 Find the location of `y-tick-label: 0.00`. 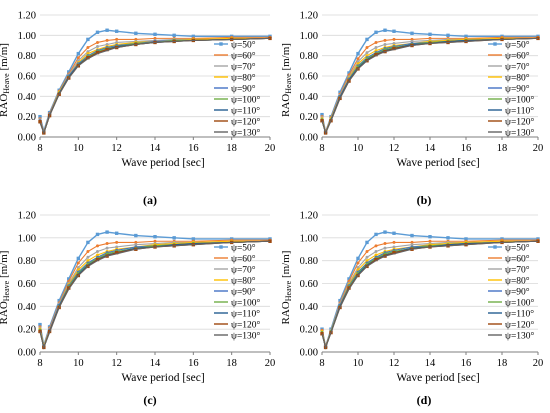

y-tick-label: 0.00 is located at coordinates (309, 353).